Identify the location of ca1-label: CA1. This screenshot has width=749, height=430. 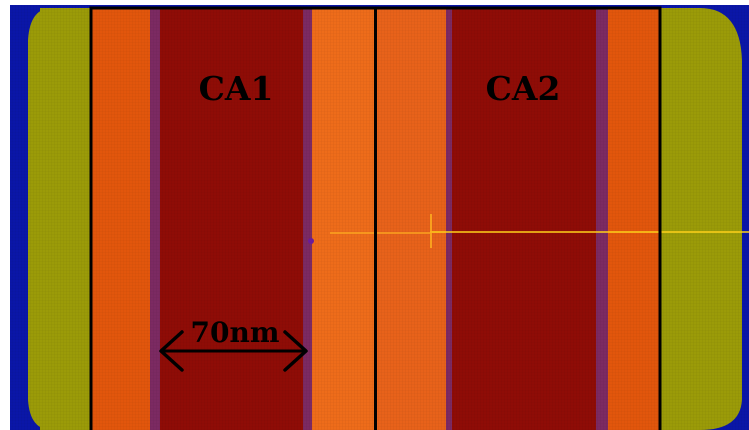
(236, 88).